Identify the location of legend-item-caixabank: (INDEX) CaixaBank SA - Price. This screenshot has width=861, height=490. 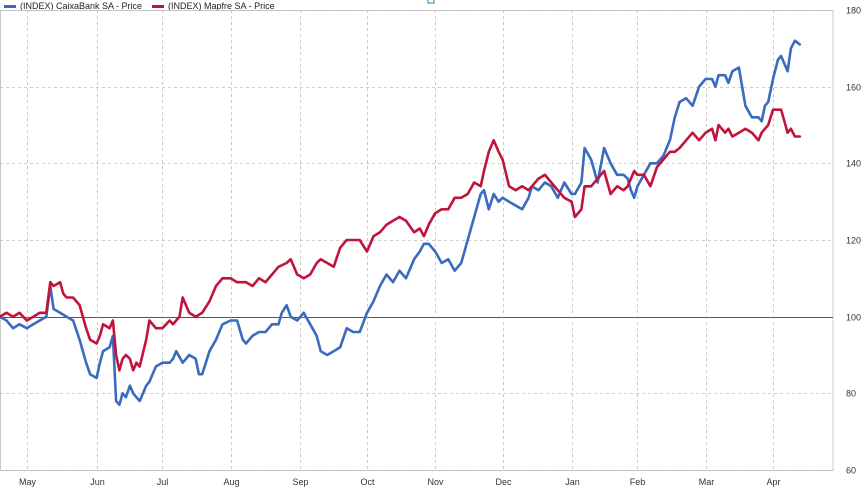
(73, 6).